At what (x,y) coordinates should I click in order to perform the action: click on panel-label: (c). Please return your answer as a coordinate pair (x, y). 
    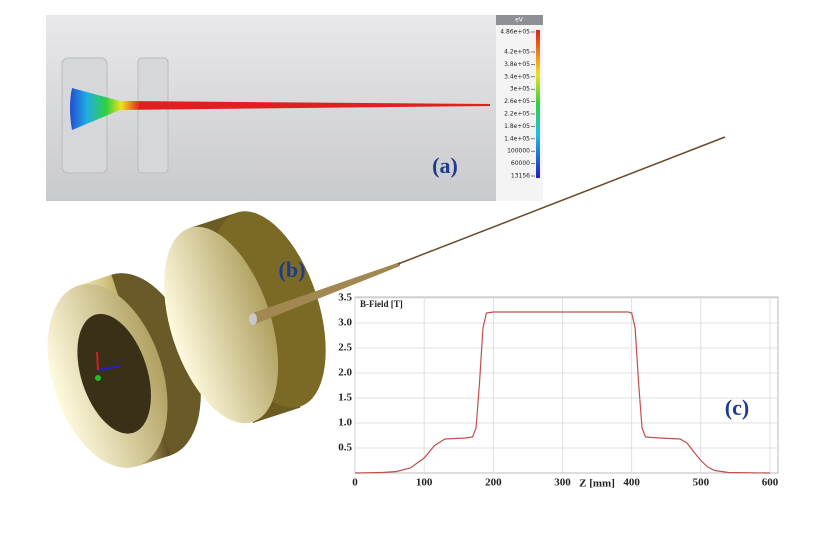
    Looking at the image, I should click on (737, 407).